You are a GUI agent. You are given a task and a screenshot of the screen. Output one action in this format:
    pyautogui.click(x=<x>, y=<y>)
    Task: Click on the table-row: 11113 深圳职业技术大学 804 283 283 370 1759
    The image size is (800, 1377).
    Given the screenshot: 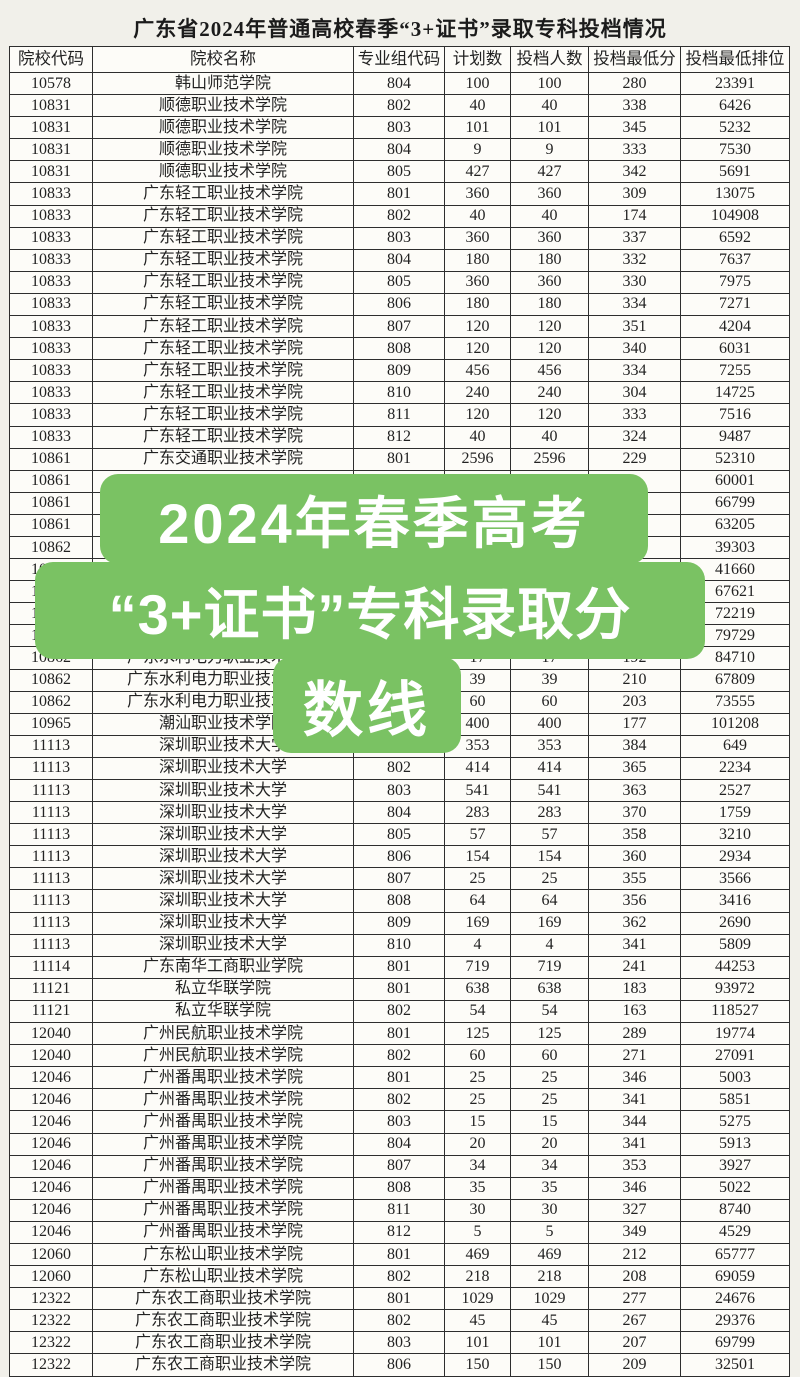 What is the action you would take?
    pyautogui.click(x=399, y=813)
    